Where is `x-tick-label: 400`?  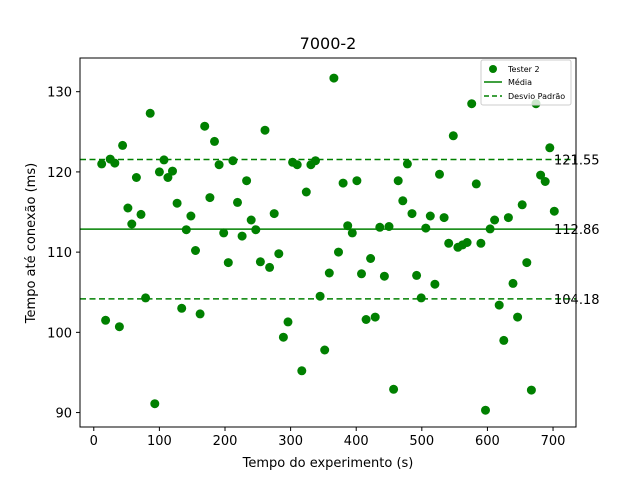 x-tick-label: 400 is located at coordinates (356, 441).